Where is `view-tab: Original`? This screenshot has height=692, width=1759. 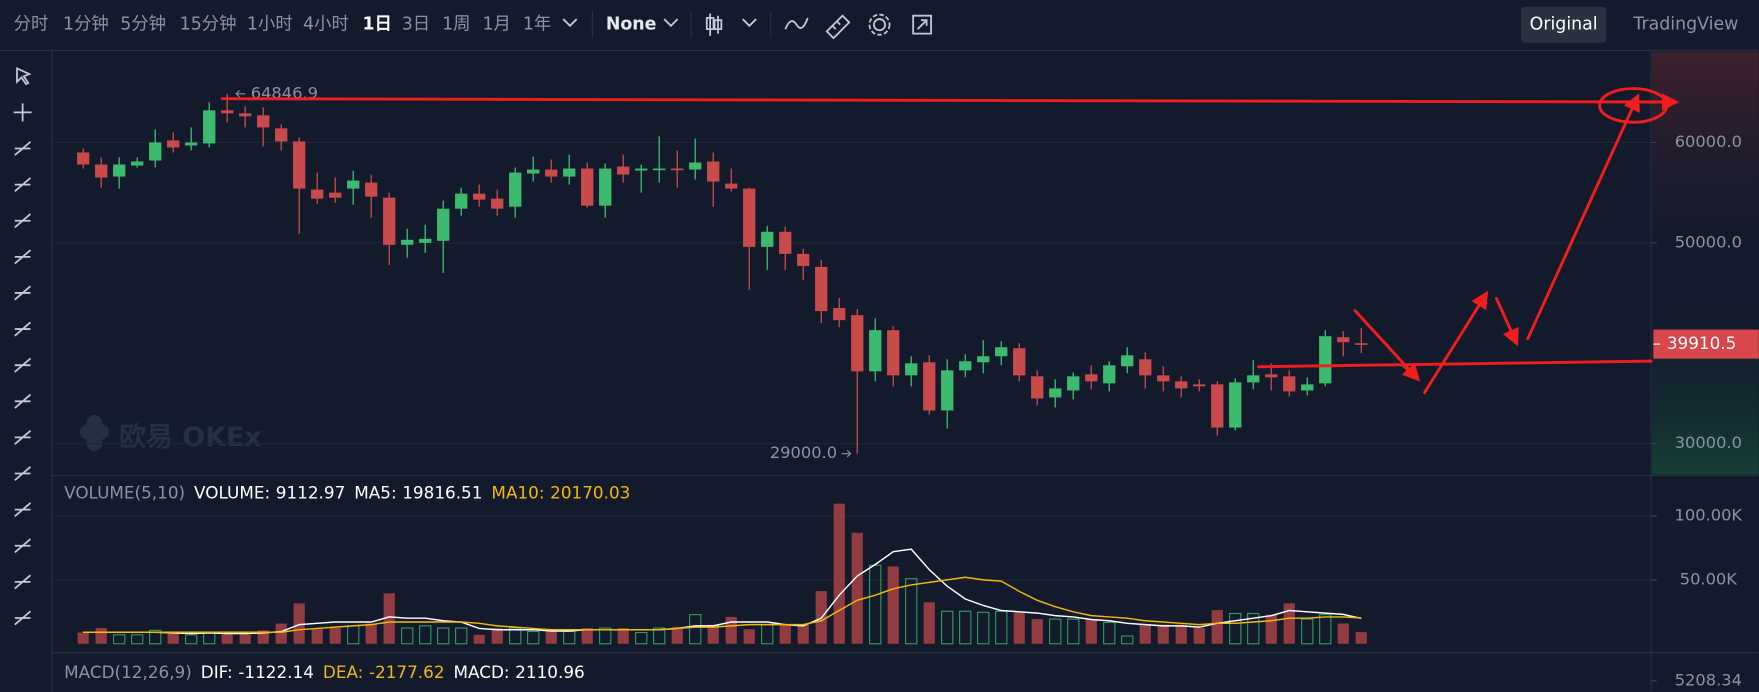
view-tab: Original is located at coordinates (1564, 25).